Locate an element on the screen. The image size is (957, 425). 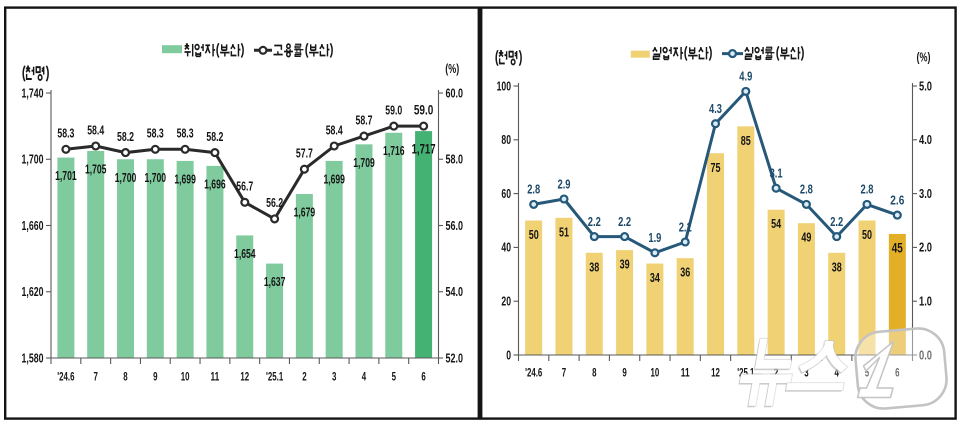
svg-text: 54.0 is located at coordinates (455, 291).